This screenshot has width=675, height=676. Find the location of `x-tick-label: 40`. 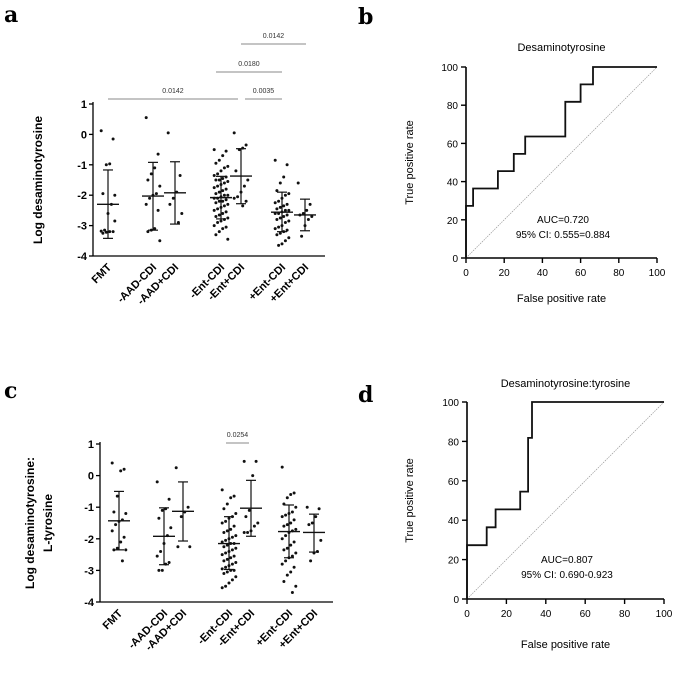

x-tick-label: 40 is located at coordinates (546, 614).